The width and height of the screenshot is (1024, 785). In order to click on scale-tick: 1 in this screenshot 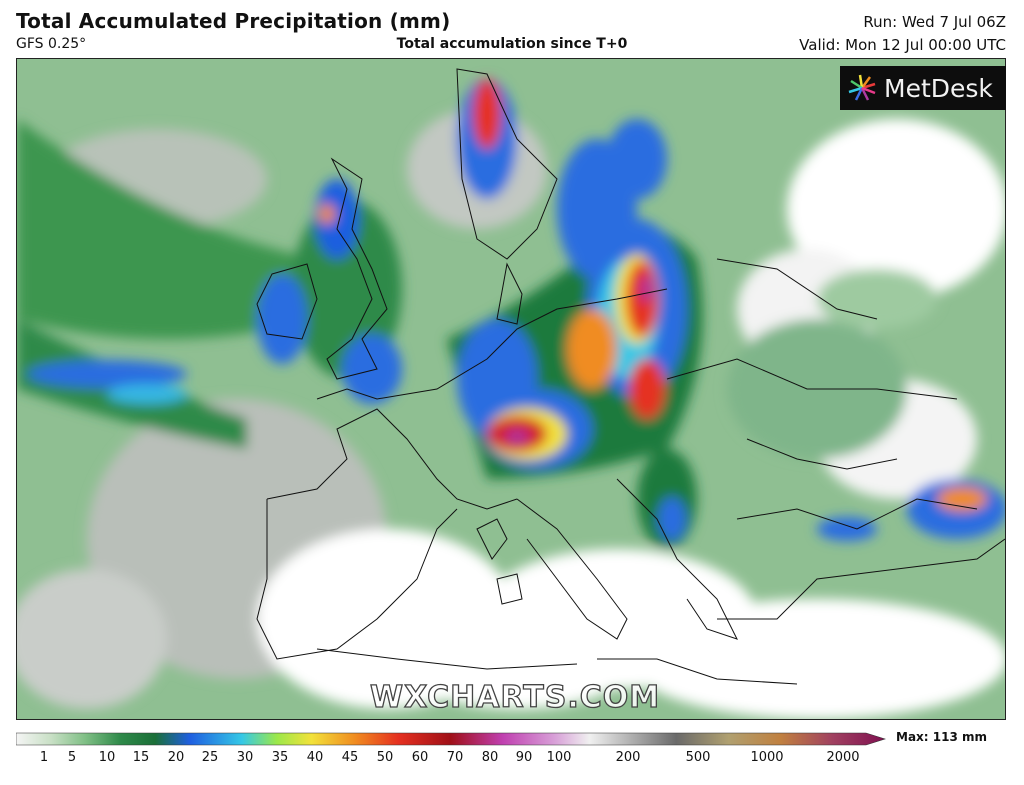, I will do `click(44, 757)`.